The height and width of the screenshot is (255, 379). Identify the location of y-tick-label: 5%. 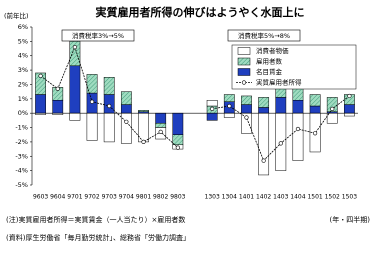
(23, 41).